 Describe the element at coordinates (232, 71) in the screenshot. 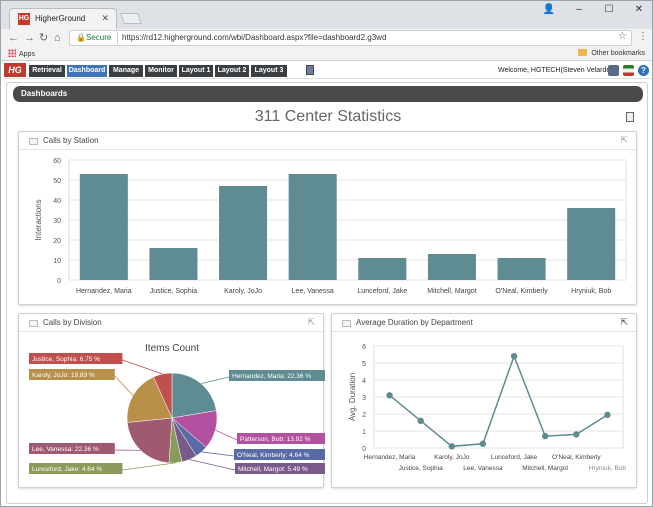

I see `menu-layout-2: Layout 2` at that location.